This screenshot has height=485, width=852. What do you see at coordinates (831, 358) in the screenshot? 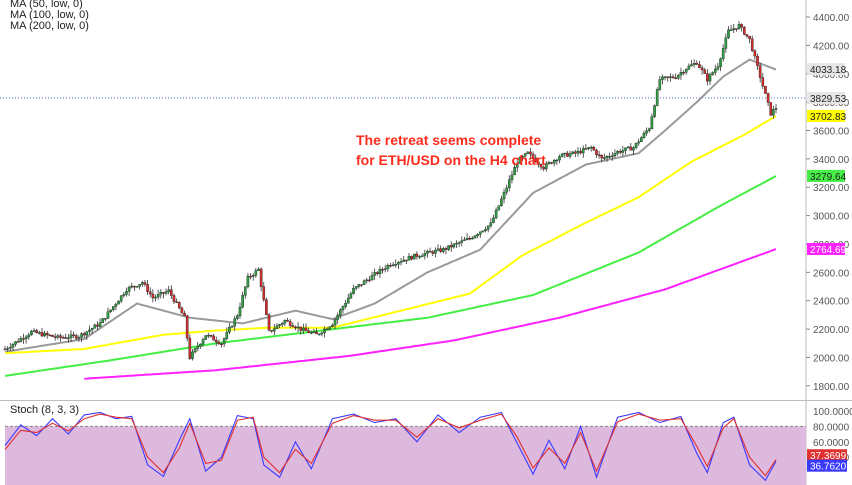
I see `y-tick-label: 2000.00` at bounding box center [831, 358].